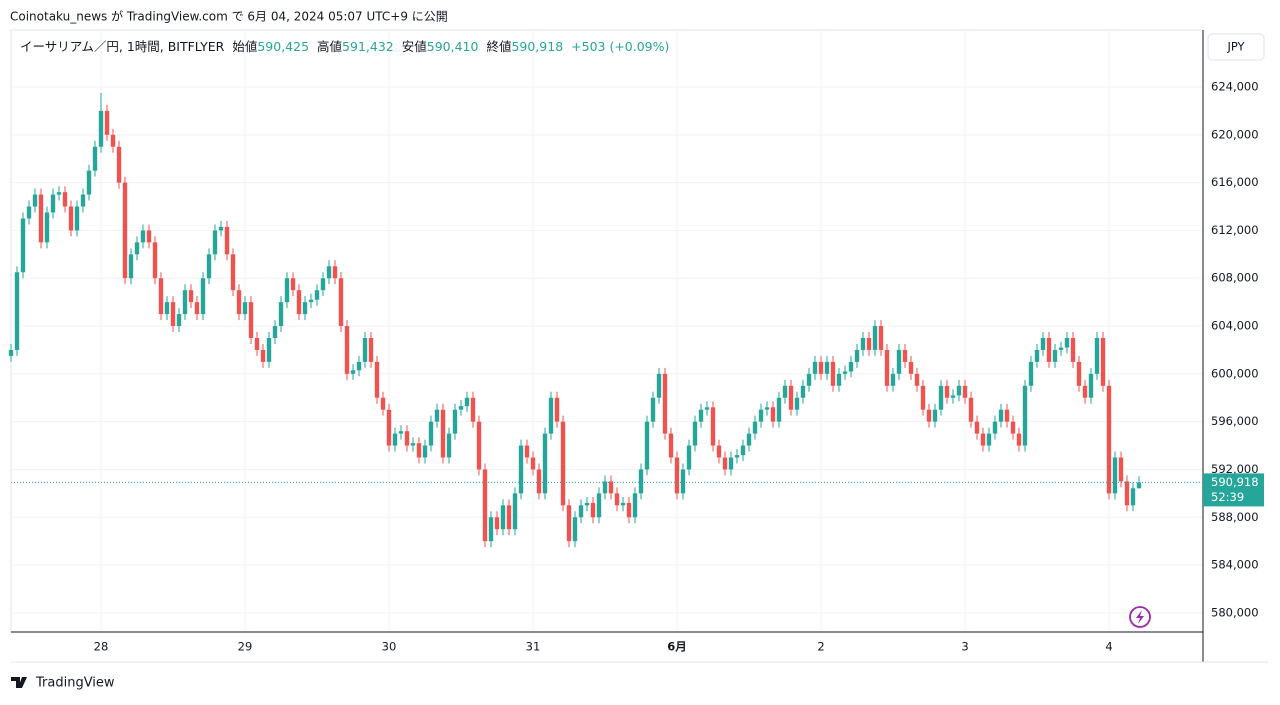 The height and width of the screenshot is (705, 1280). I want to click on alert-icon, so click(1140, 617).